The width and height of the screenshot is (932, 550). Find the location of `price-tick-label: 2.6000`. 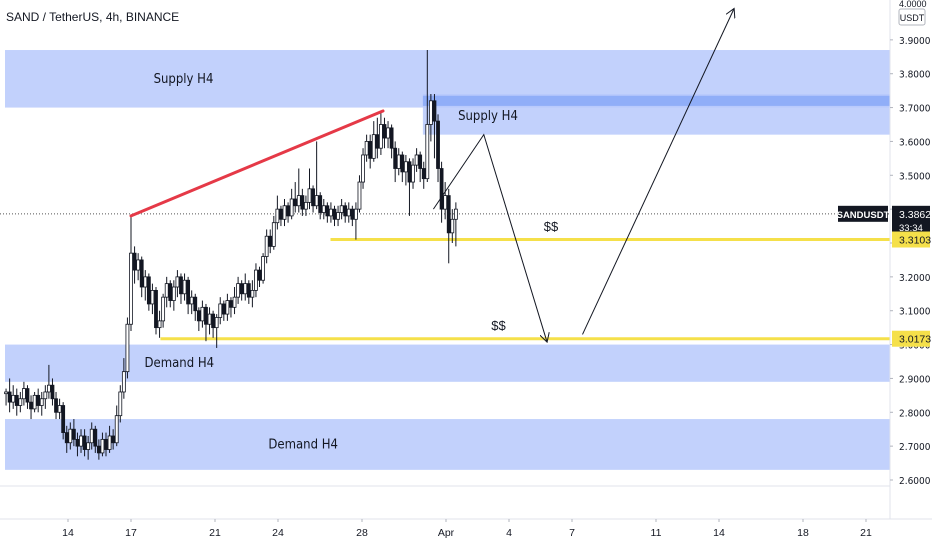

price-tick-label: 2.6000 is located at coordinates (915, 481).